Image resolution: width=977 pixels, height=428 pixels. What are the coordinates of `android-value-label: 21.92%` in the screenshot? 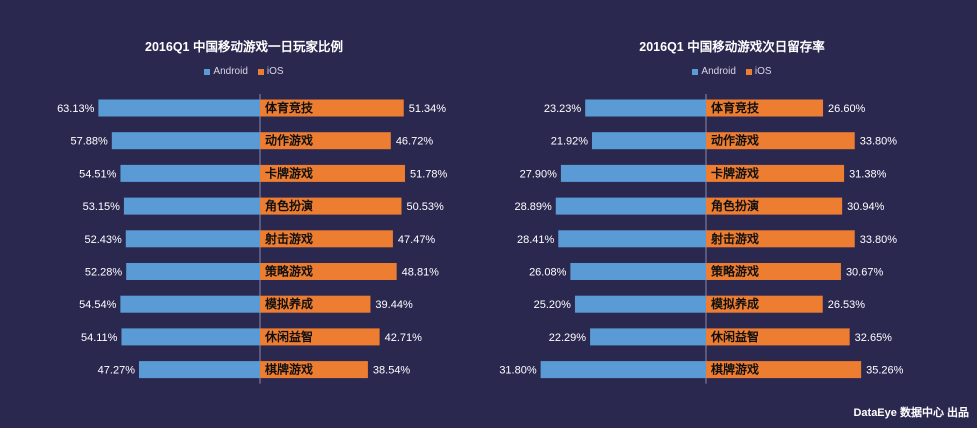 It's located at (570, 142).